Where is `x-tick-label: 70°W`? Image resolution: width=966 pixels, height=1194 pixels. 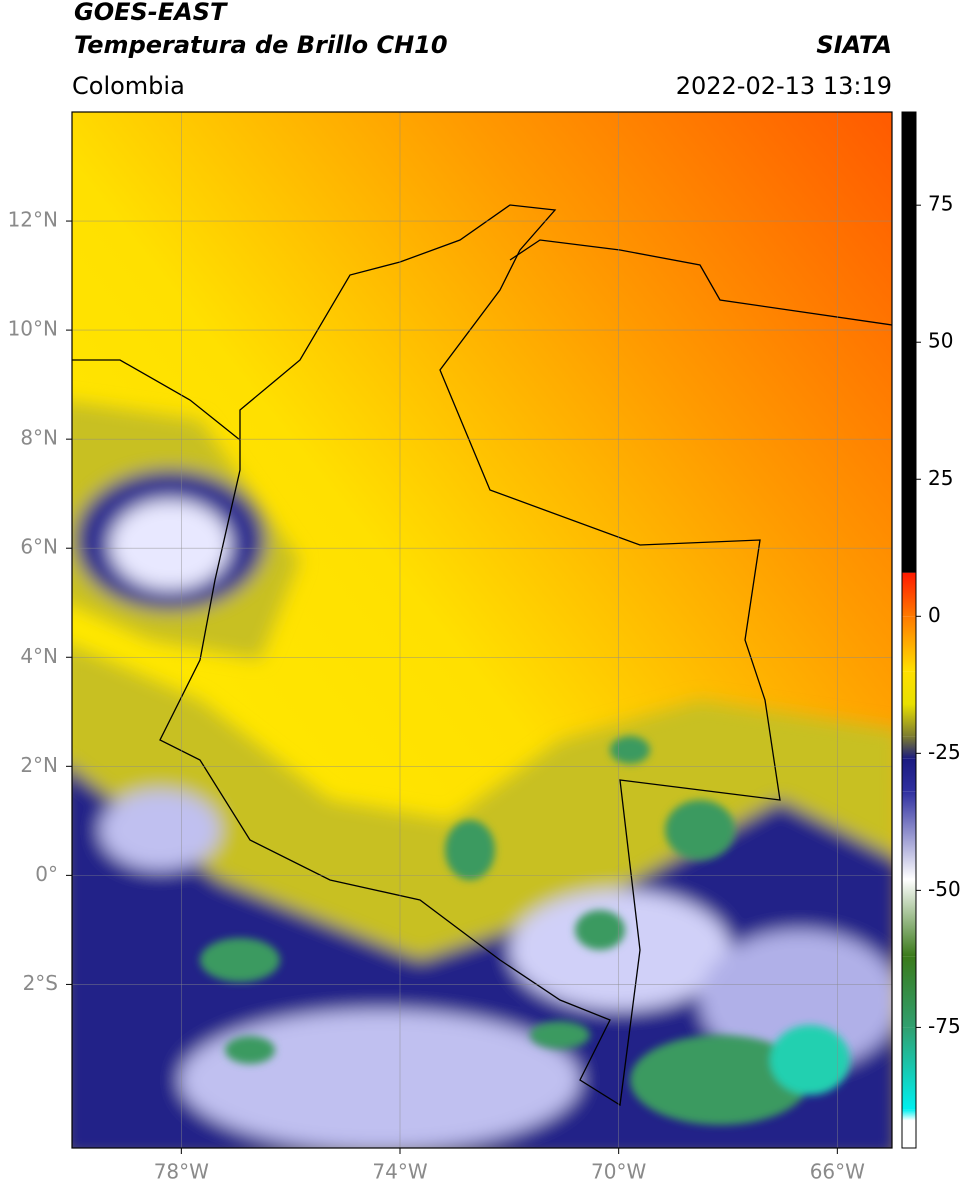 x-tick-label: 70°W is located at coordinates (618, 1172).